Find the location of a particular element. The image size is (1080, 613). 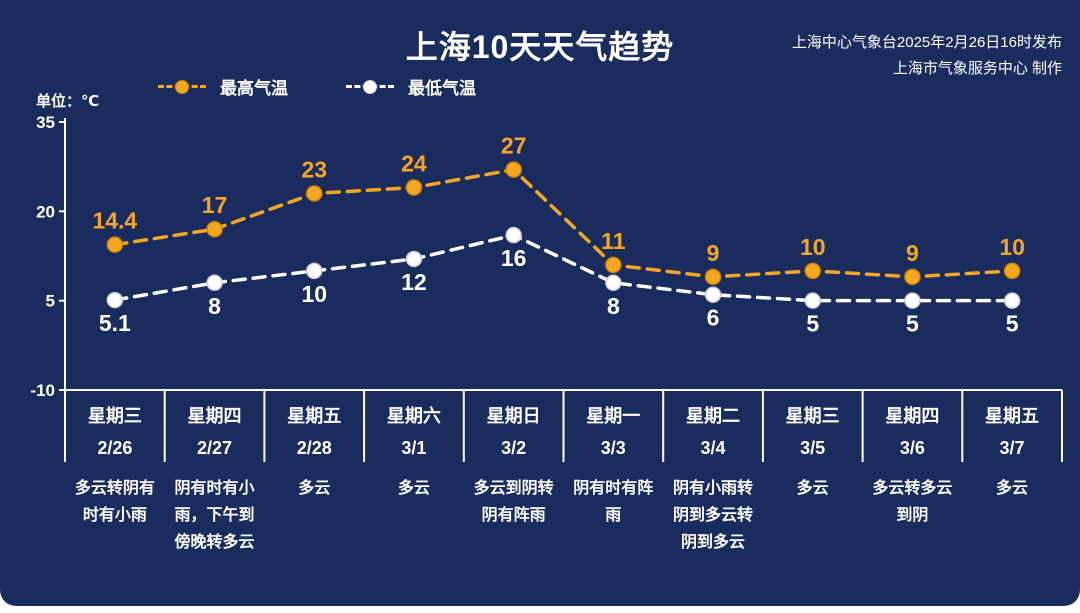

low-temp-value-label: 16 is located at coordinates (514, 258).